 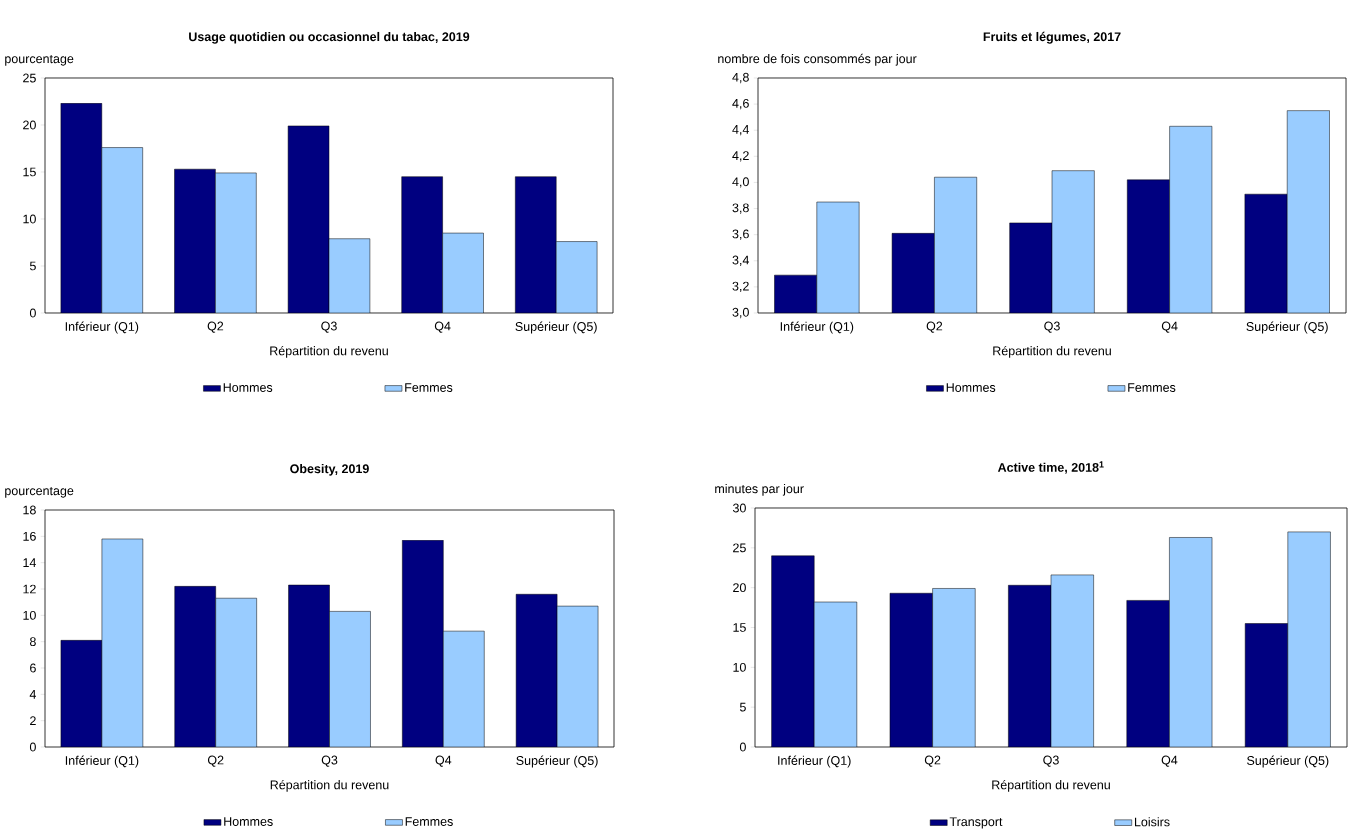 I want to click on legend-label: Loisirs, so click(x=1152, y=822).